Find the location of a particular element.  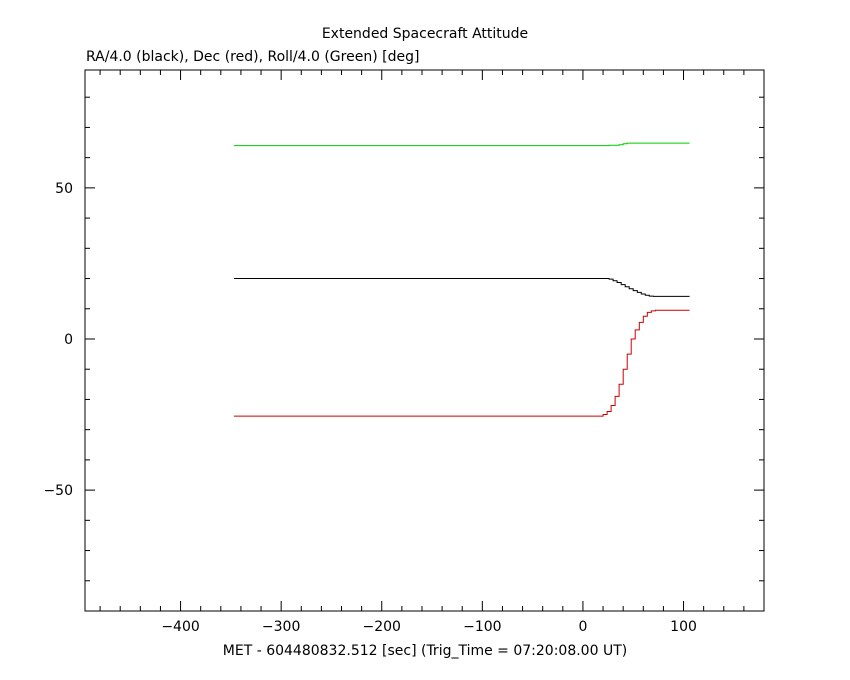

series-dec-line is located at coordinates (461, 363).